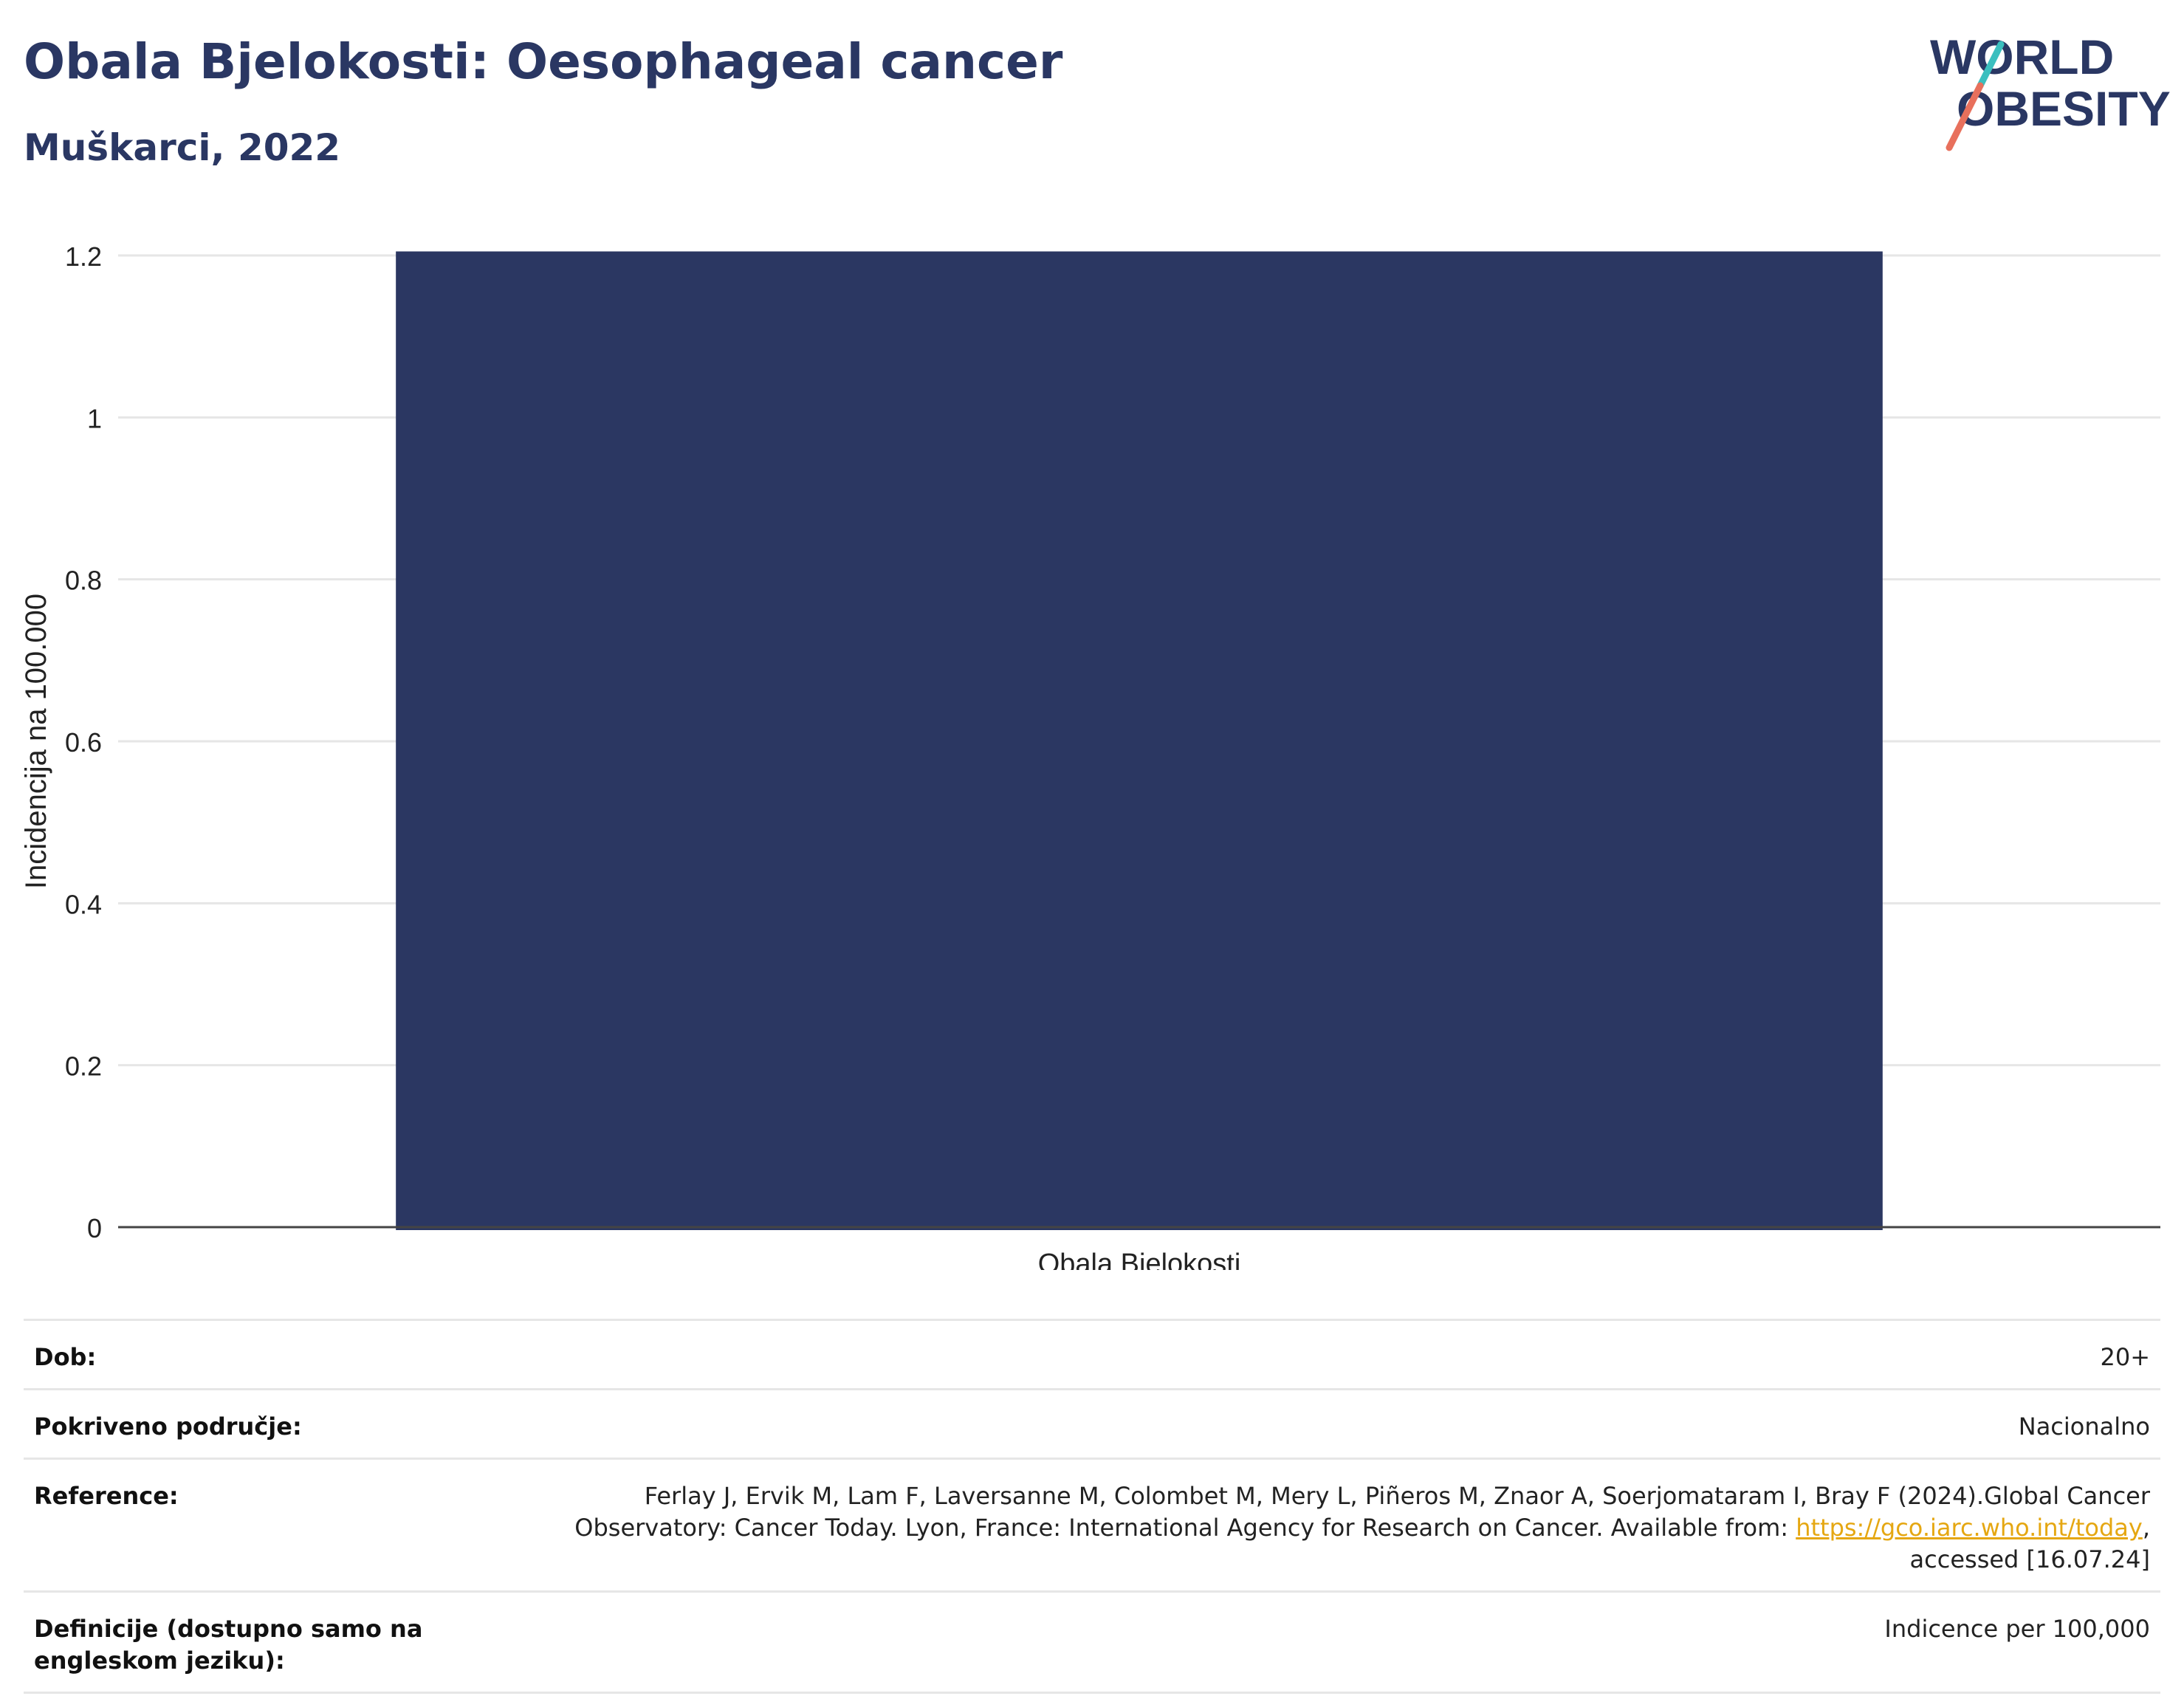  Describe the element at coordinates (544, 61) in the screenshot. I see `page-title: Obala Bjelokosti: Oesophageal cancer` at that location.